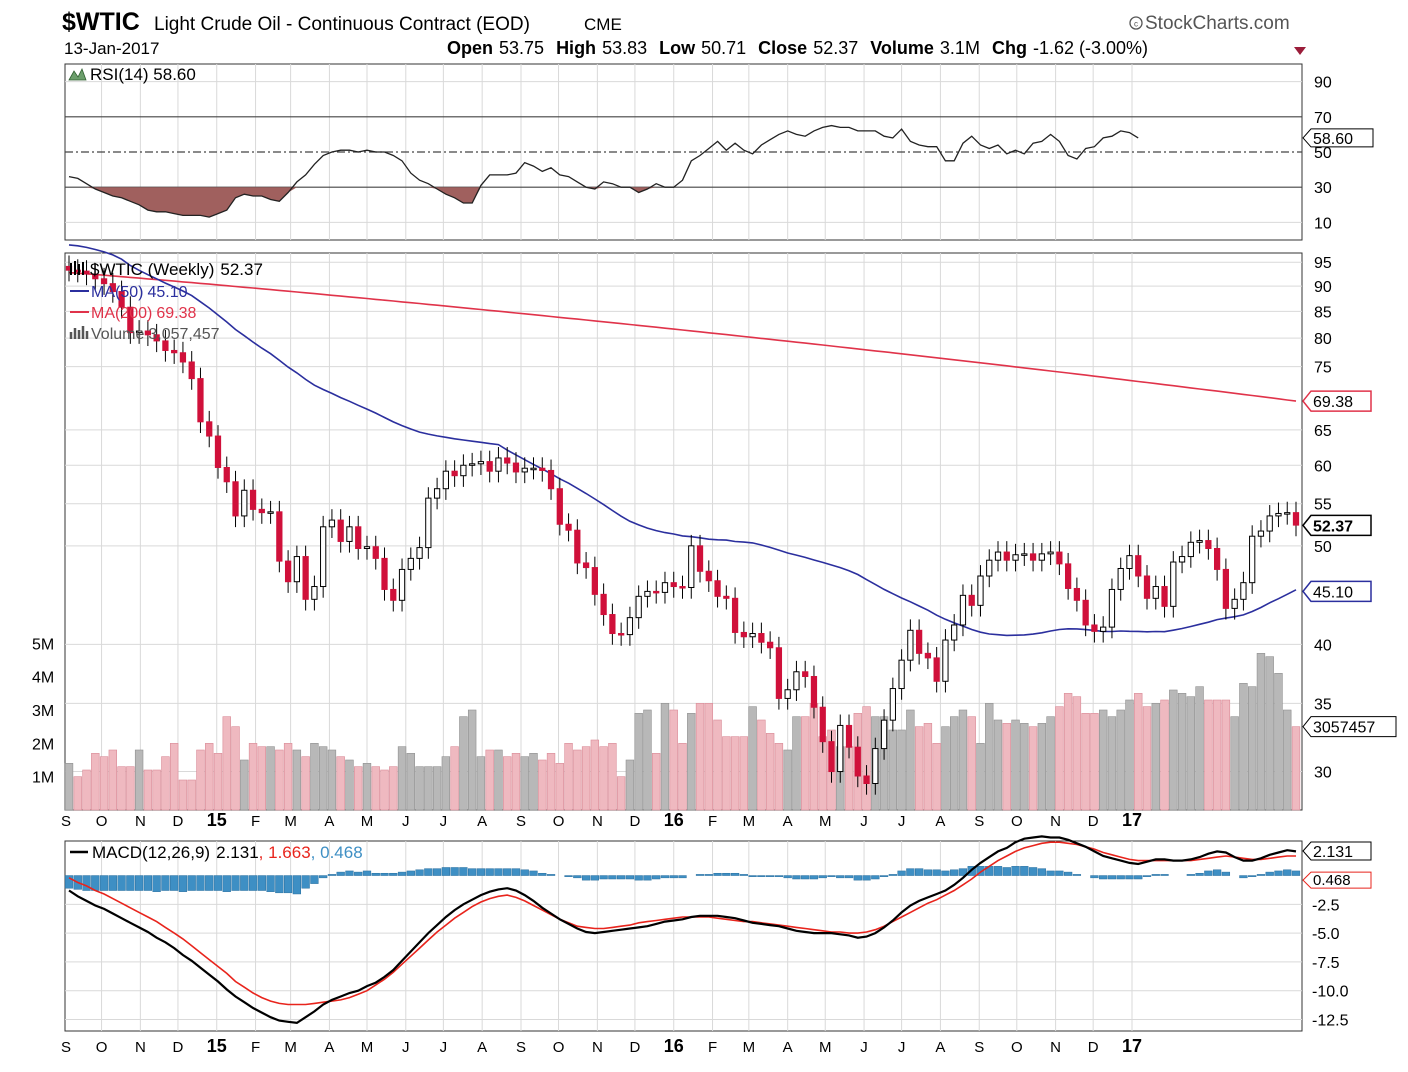 The width and height of the screenshot is (1408, 1072). I want to click on volume-legend-value: 3,057,457, so click(183, 334).